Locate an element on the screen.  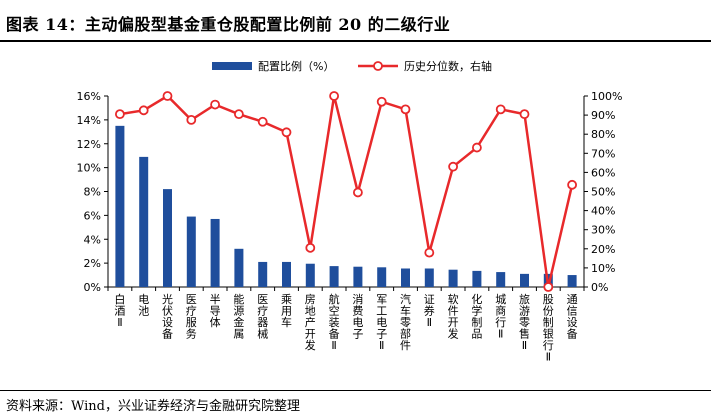
y-left-tick-label: 12% is located at coordinates (89, 144).